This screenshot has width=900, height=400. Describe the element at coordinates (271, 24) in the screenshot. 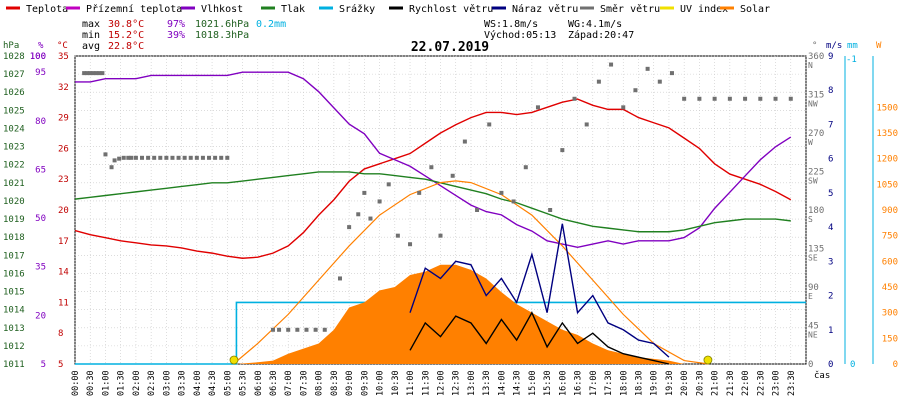

I see `stats-rain: 0.2mm` at that location.